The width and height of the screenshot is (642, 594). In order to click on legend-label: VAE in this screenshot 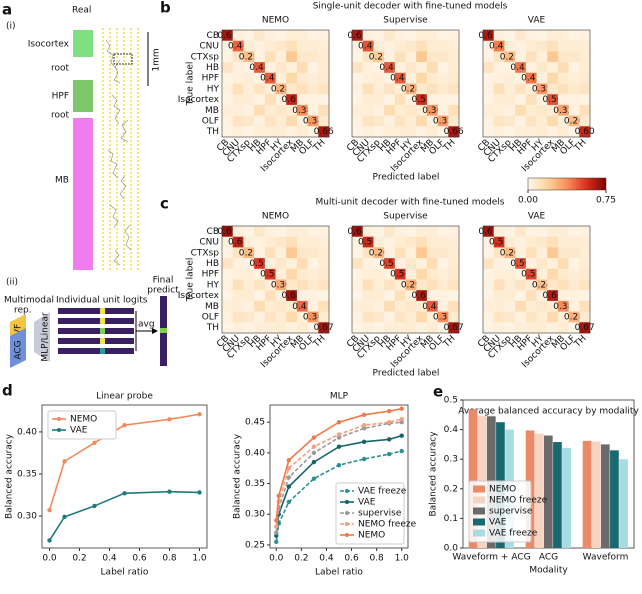, I will do `click(367, 503)`.